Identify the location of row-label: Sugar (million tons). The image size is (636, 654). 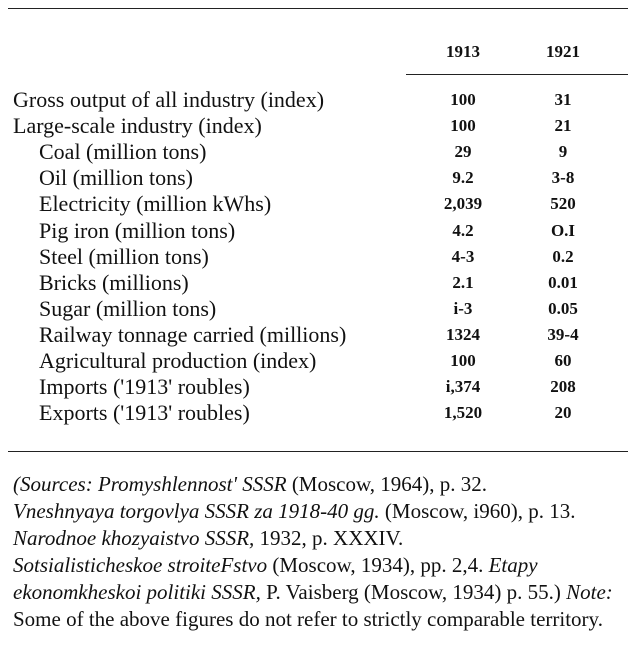
(128, 308).